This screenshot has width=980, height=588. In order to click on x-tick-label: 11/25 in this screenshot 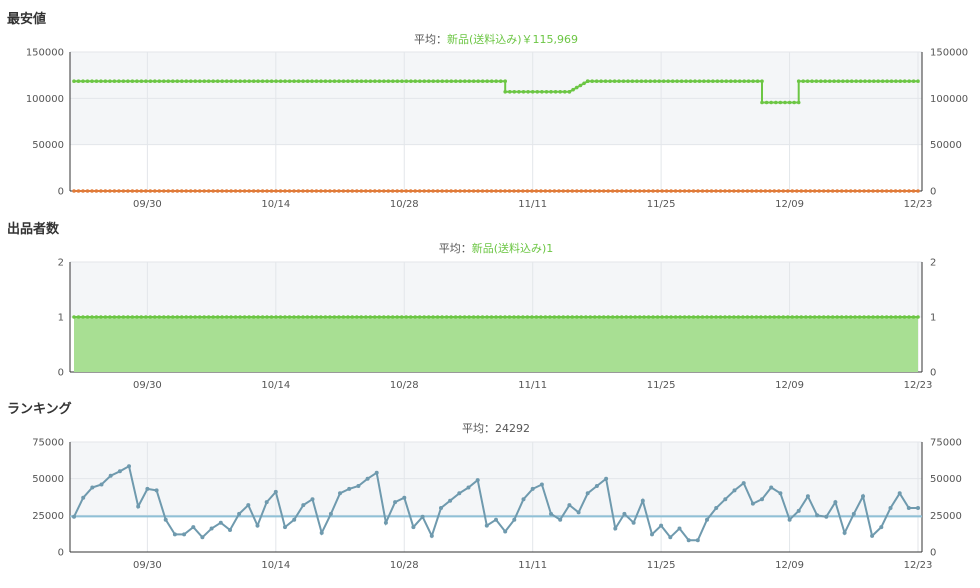, I will do `click(661, 204)`.